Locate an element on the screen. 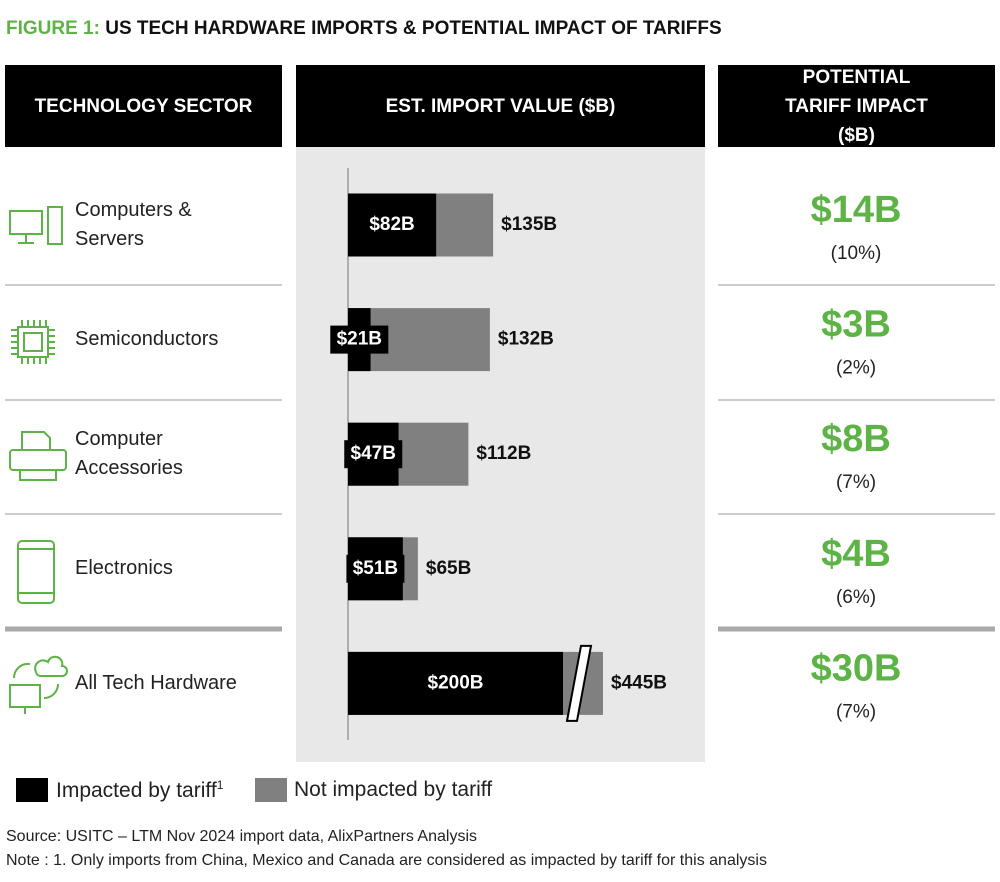 This screenshot has height=882, width=1000. impact-value: $8B is located at coordinates (856, 439).